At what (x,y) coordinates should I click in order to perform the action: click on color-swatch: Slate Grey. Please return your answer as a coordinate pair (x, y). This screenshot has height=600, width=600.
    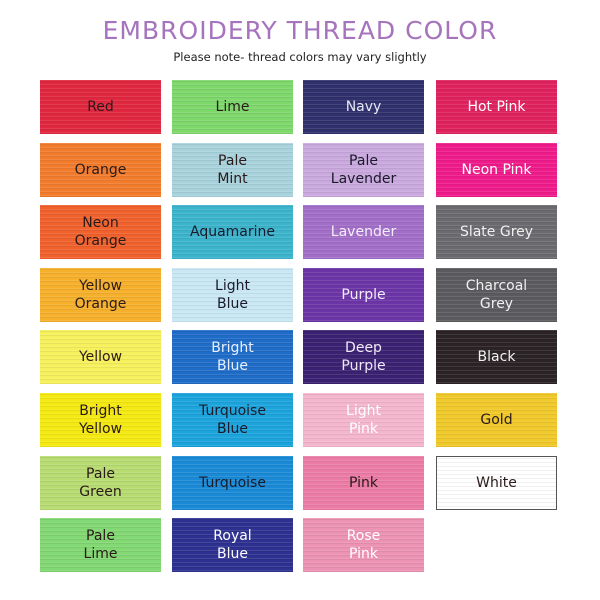
    Looking at the image, I should click on (496, 232).